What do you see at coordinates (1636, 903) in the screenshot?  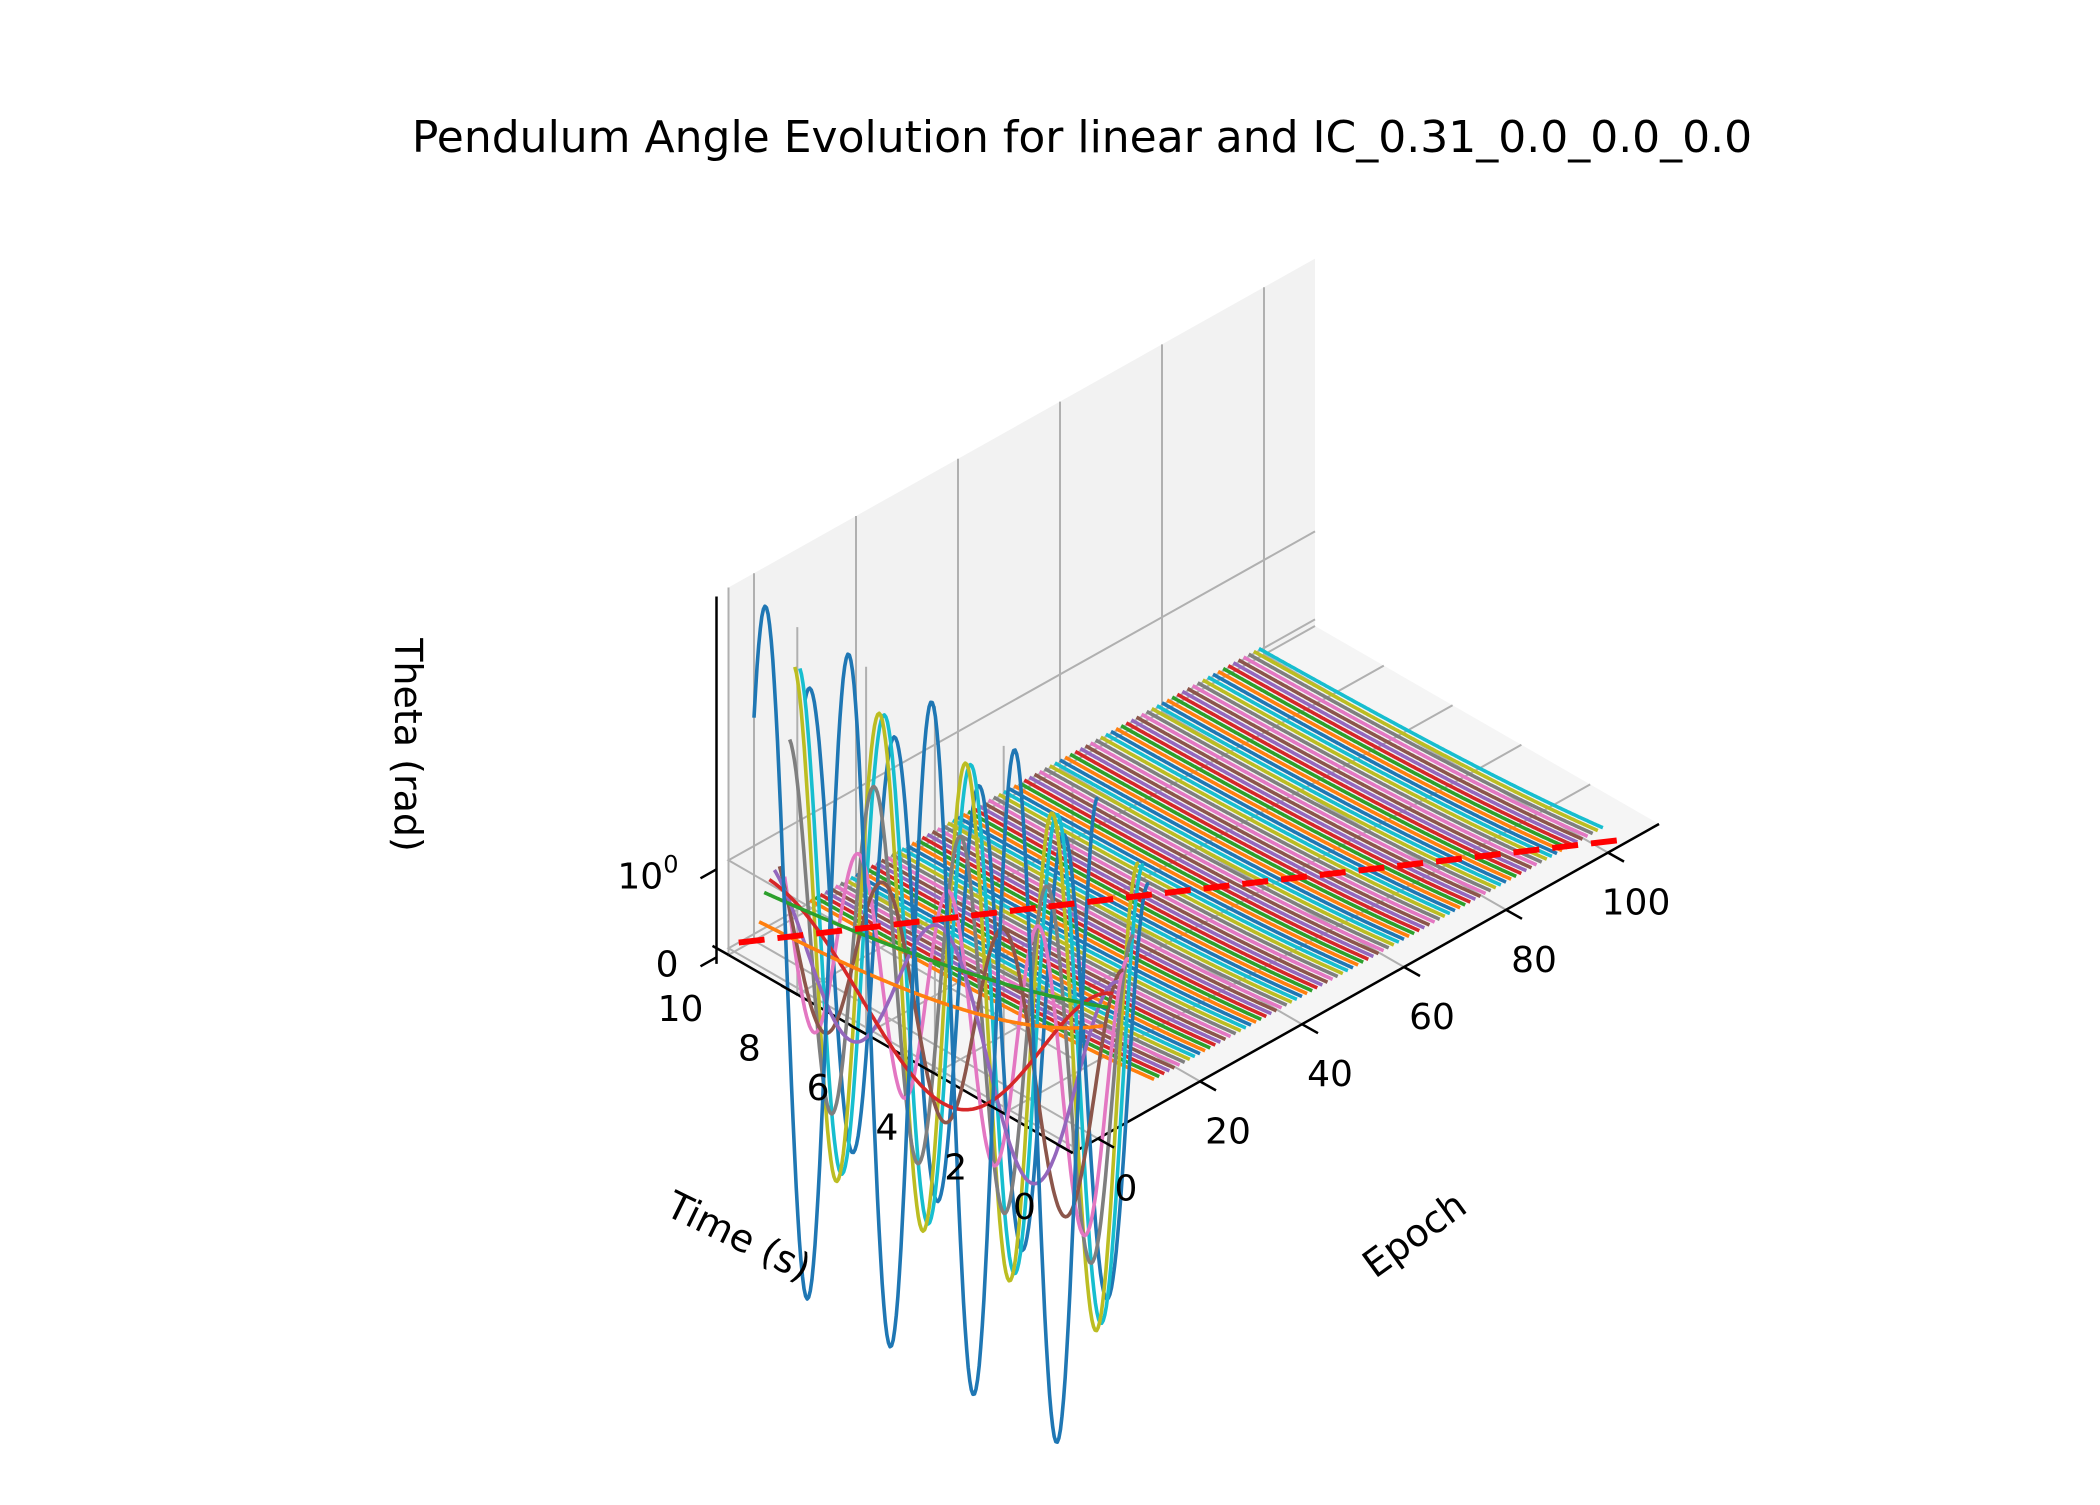 I see `x-tick-label: 100` at bounding box center [1636, 903].